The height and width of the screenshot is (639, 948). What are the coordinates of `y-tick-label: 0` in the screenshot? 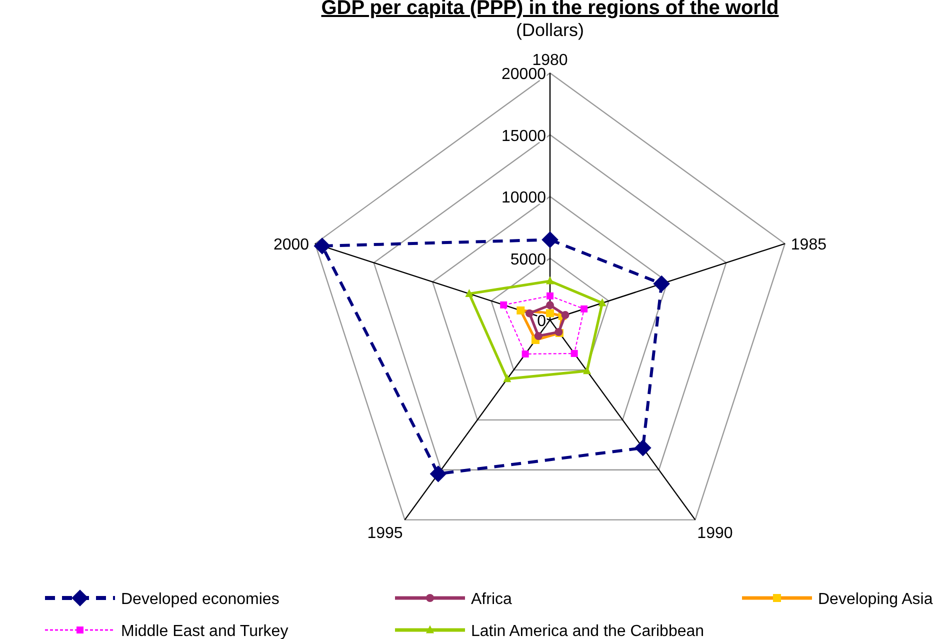 It's located at (541, 321).